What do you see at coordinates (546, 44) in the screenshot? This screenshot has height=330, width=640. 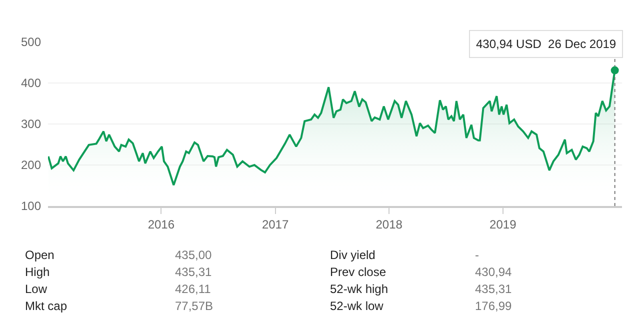 I see `annotation: 430,94 USD 26 Dec 2019` at bounding box center [546, 44].